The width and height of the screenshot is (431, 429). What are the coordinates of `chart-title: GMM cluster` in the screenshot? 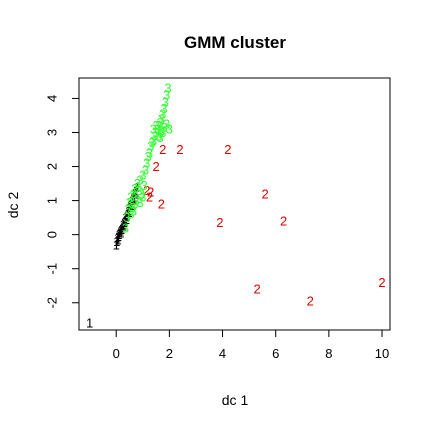 It's located at (235, 42).